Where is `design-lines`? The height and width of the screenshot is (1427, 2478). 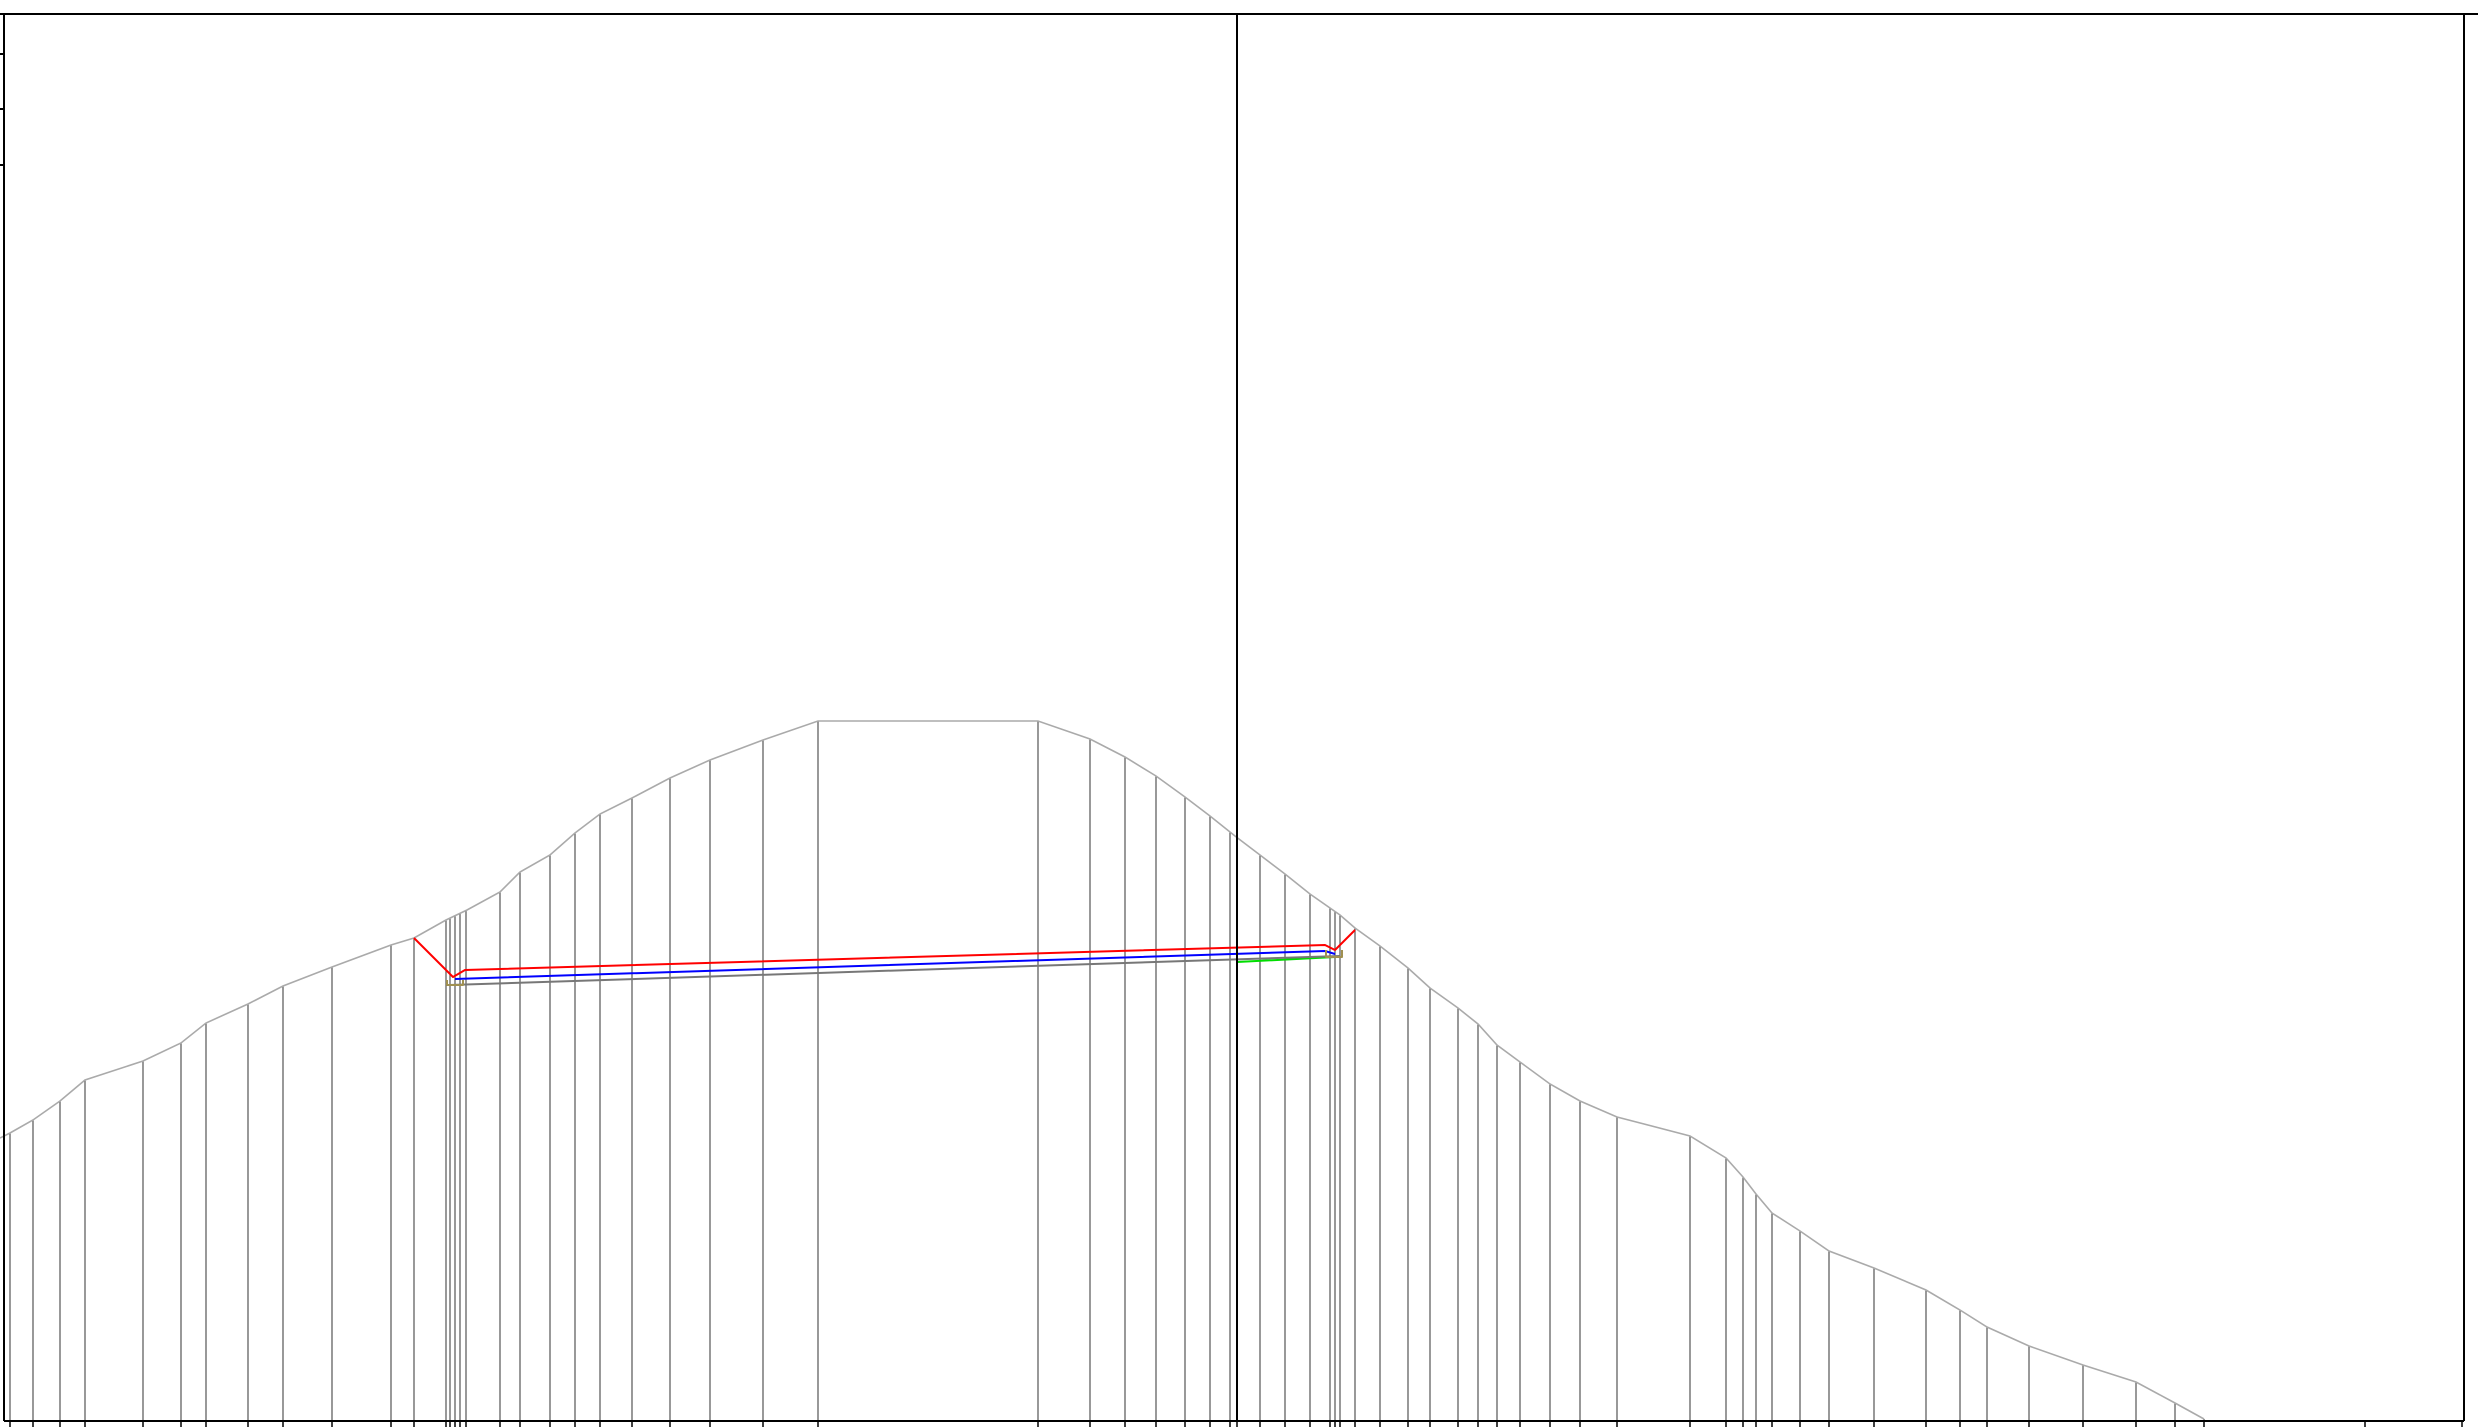 design-lines is located at coordinates (884, 957).